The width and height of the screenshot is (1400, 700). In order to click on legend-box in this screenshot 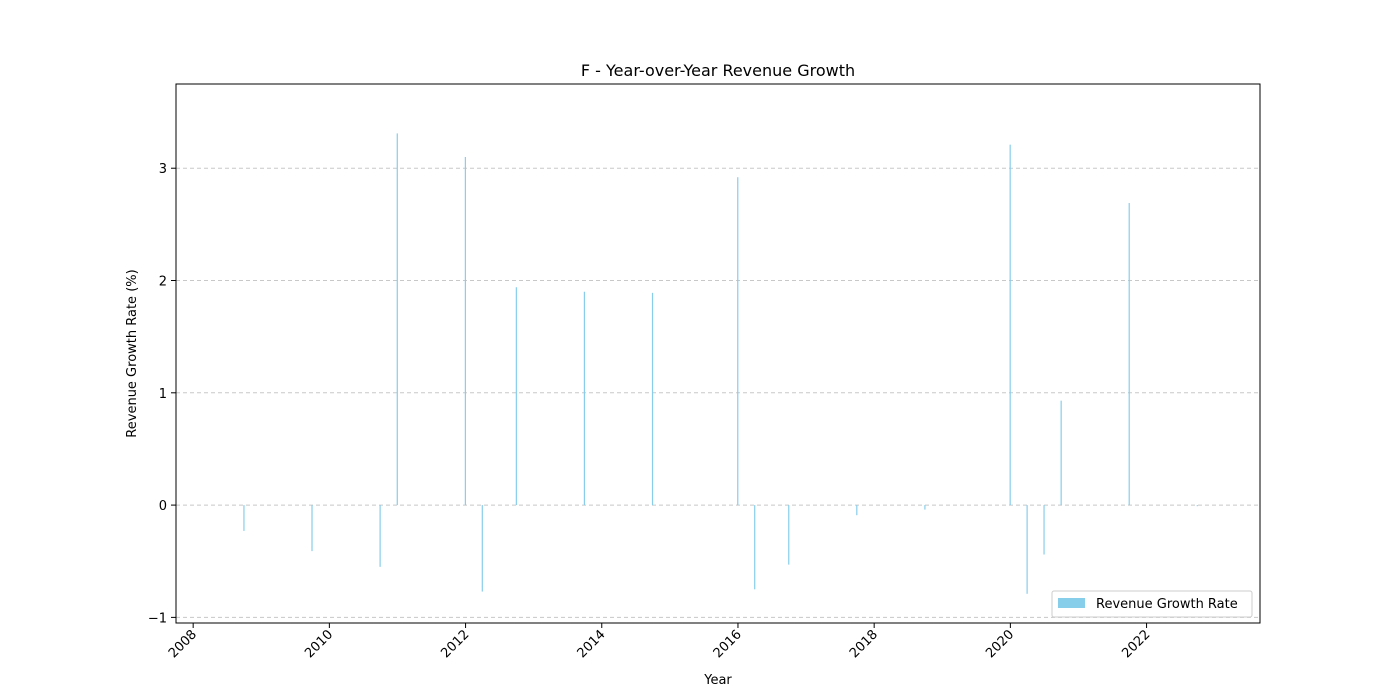, I will do `click(1152, 604)`.